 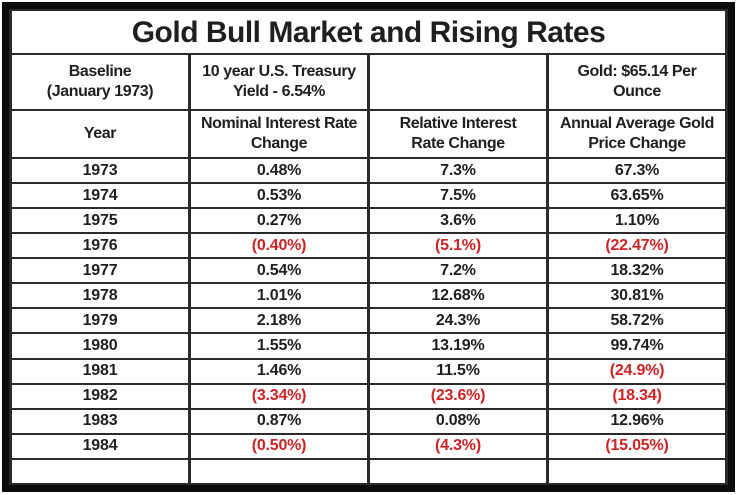 What do you see at coordinates (637, 246) in the screenshot?
I see `cell-gold: (22.47%)` at bounding box center [637, 246].